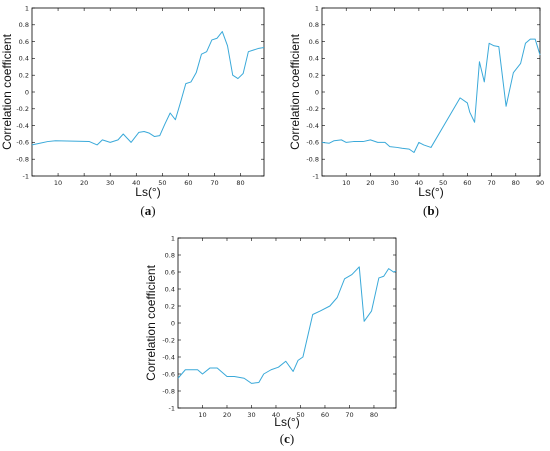 The image size is (550, 451). What do you see at coordinates (287, 438) in the screenshot?
I see `panel-label: (c)` at bounding box center [287, 438].